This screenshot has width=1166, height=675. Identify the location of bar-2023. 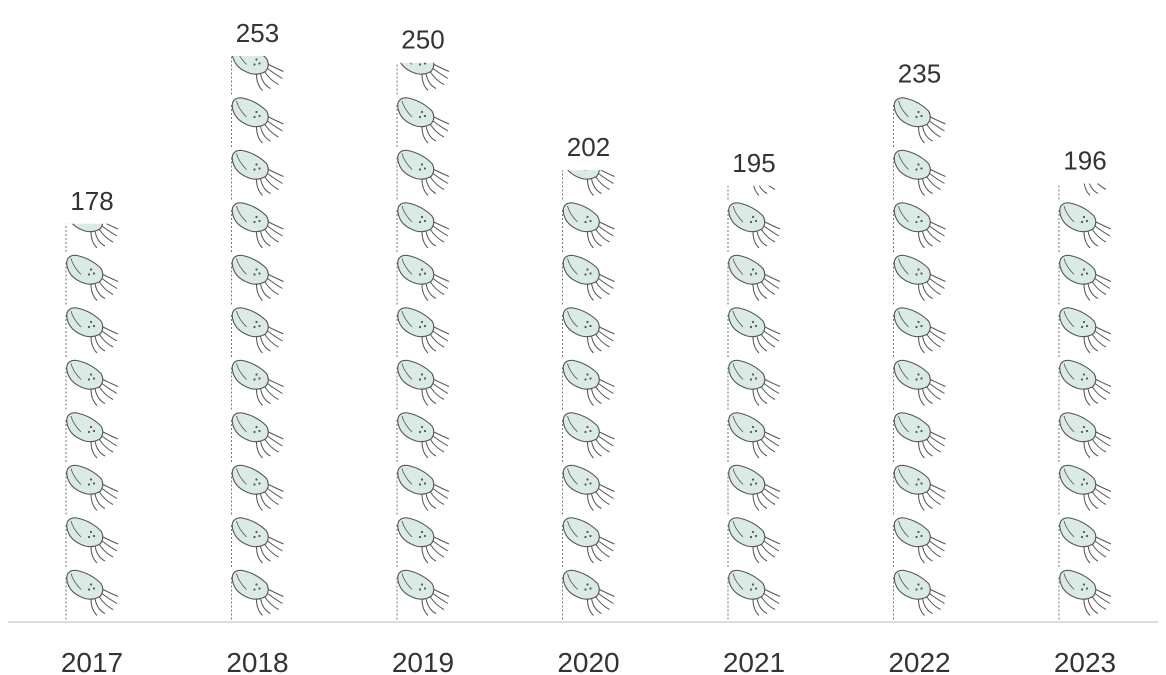
(1085, 359).